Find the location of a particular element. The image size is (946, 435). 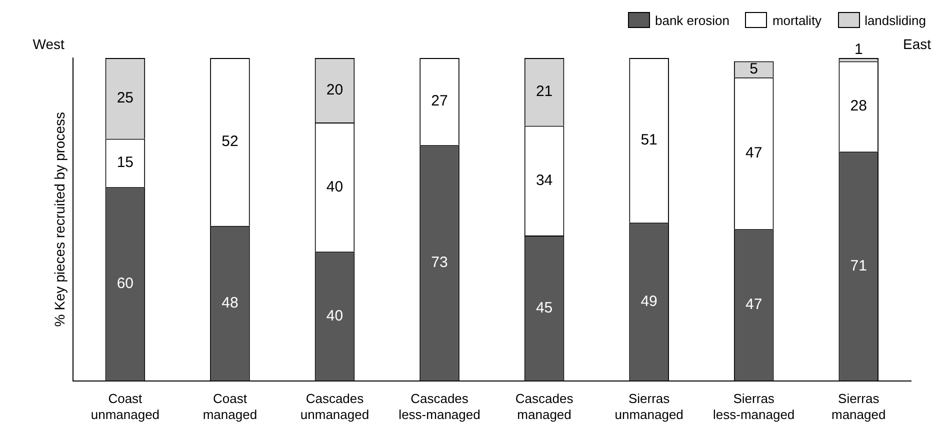

x-tick-label: Sierras unmanaged is located at coordinates (649, 406).